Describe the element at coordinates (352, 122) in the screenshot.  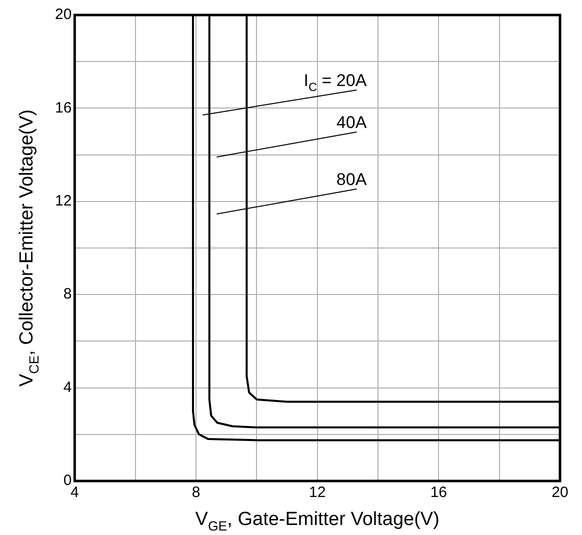
I see `annotation: 40A` at that location.